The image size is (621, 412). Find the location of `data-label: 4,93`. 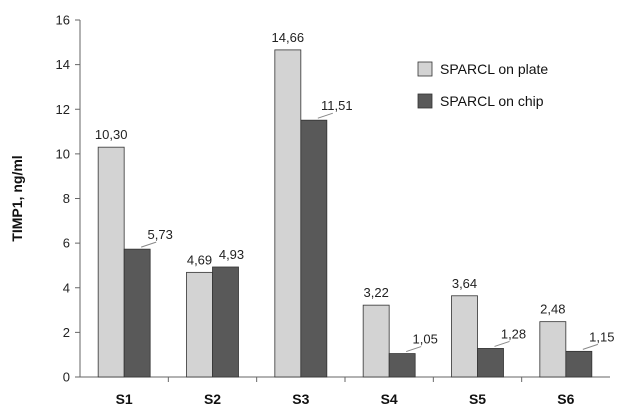

data-label: 4,93 is located at coordinates (231, 254).